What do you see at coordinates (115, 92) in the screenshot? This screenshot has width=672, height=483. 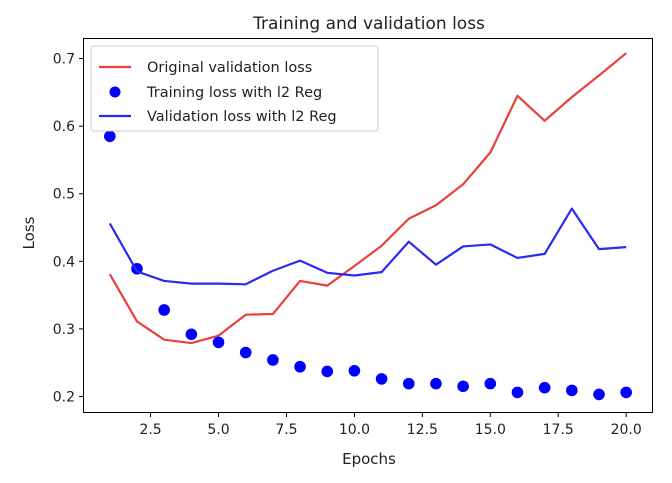 I see `legend-swatch-training-loss-l2` at bounding box center [115, 92].